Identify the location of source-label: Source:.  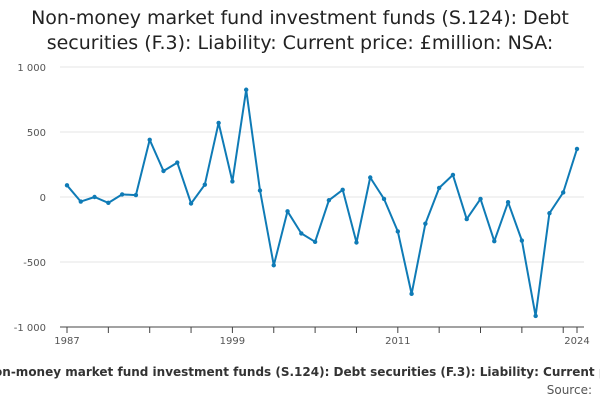
(569, 390).